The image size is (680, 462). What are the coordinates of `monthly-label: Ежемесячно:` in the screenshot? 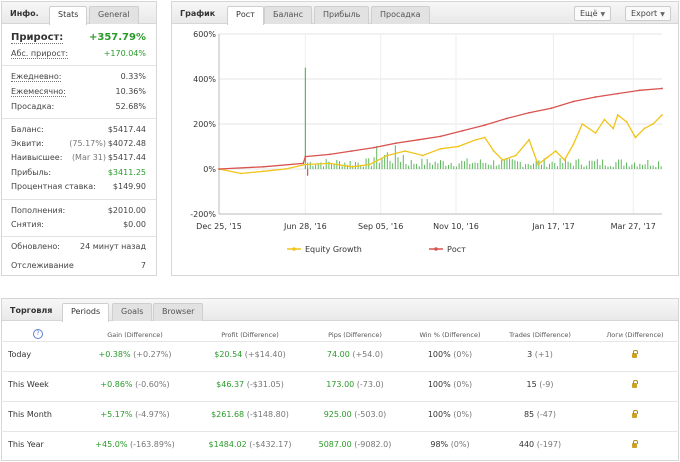 It's located at (38, 92).